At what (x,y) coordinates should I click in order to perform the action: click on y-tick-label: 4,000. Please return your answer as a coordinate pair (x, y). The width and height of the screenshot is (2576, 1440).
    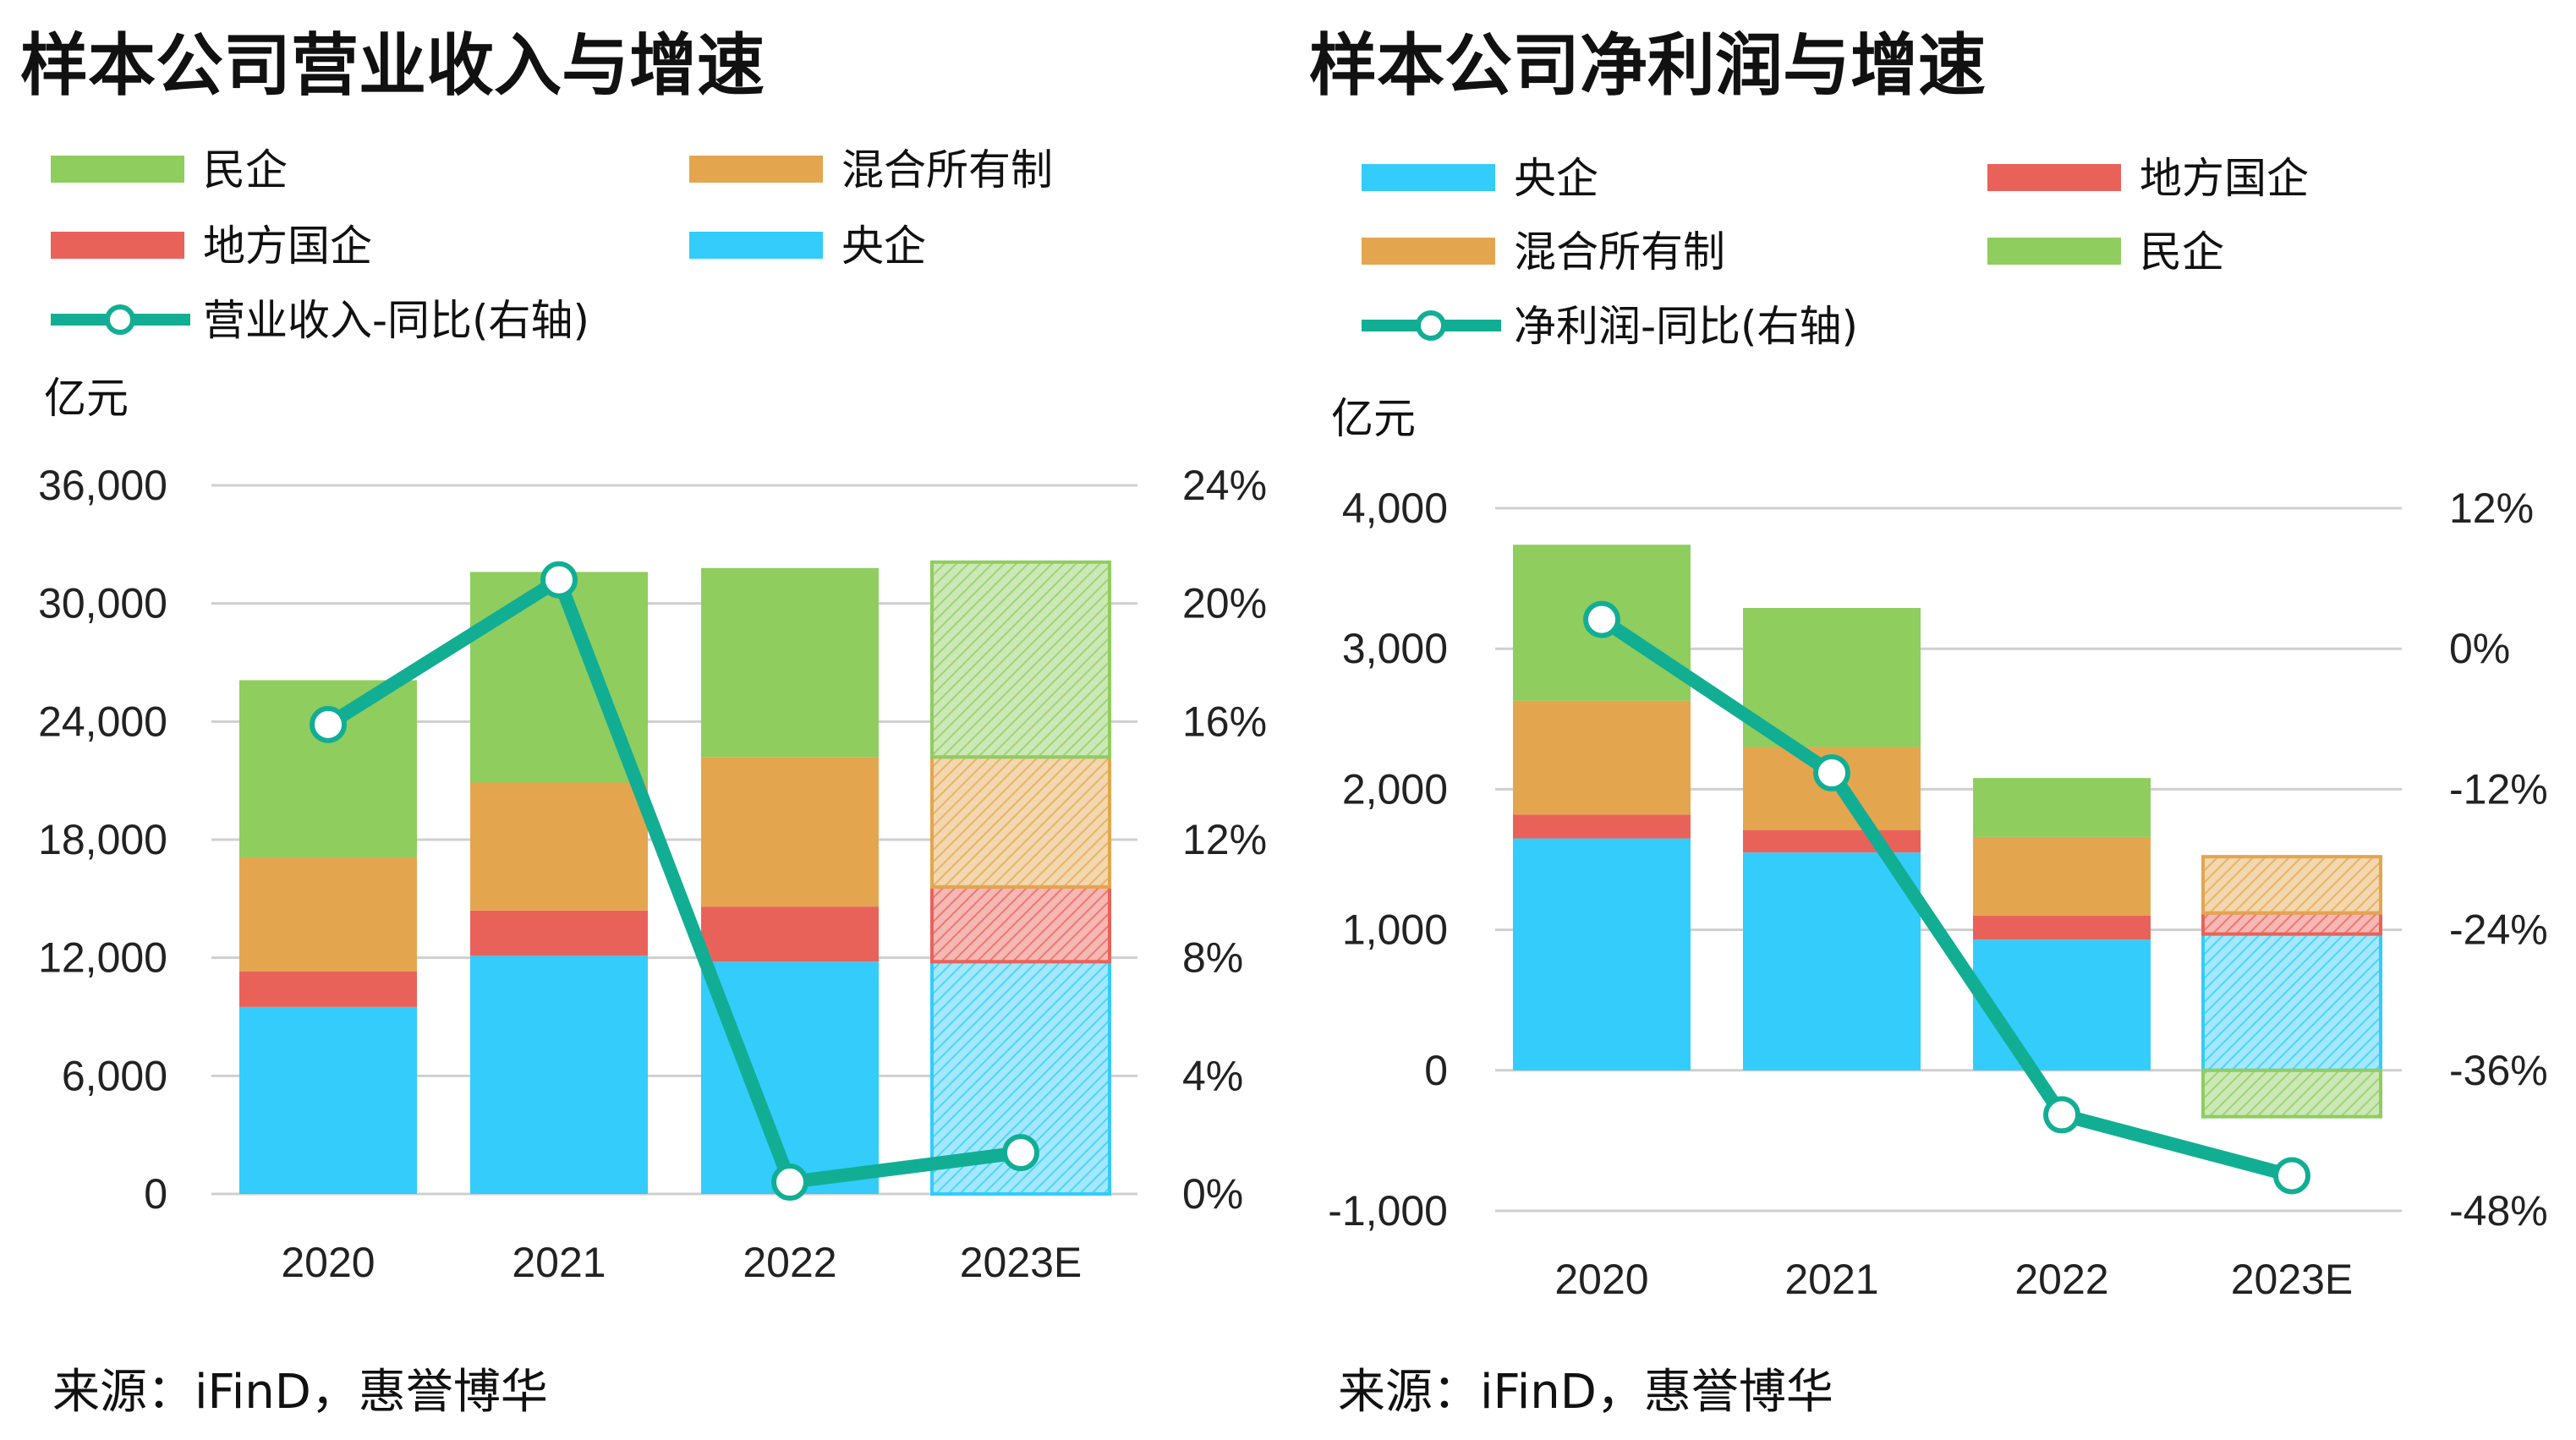
    Looking at the image, I should click on (1395, 508).